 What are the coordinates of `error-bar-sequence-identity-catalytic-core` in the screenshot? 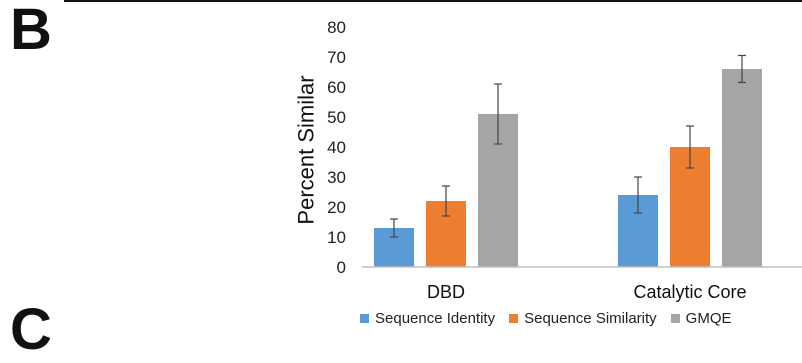 It's located at (638, 195).